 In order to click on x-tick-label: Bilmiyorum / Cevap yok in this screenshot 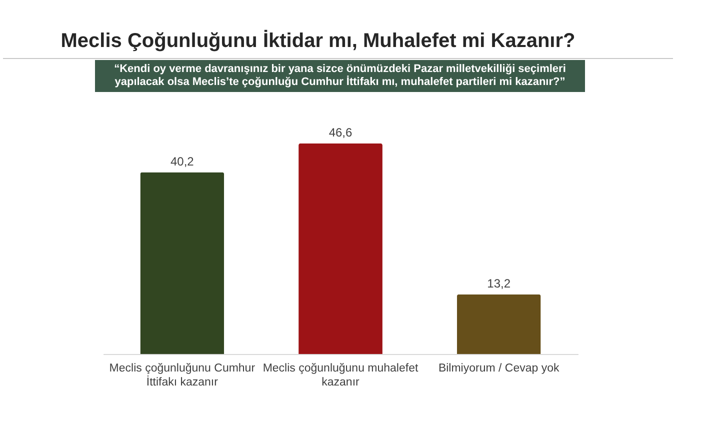, I will do `click(499, 368)`.